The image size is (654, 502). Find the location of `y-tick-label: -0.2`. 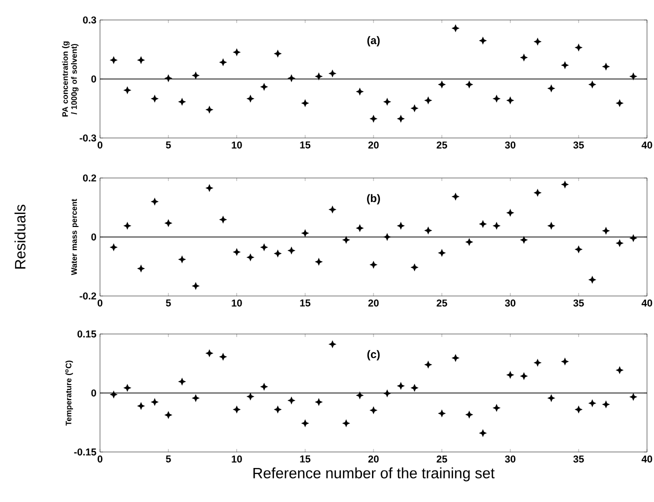

y-tick-label: -0.2 is located at coordinates (88, 296).